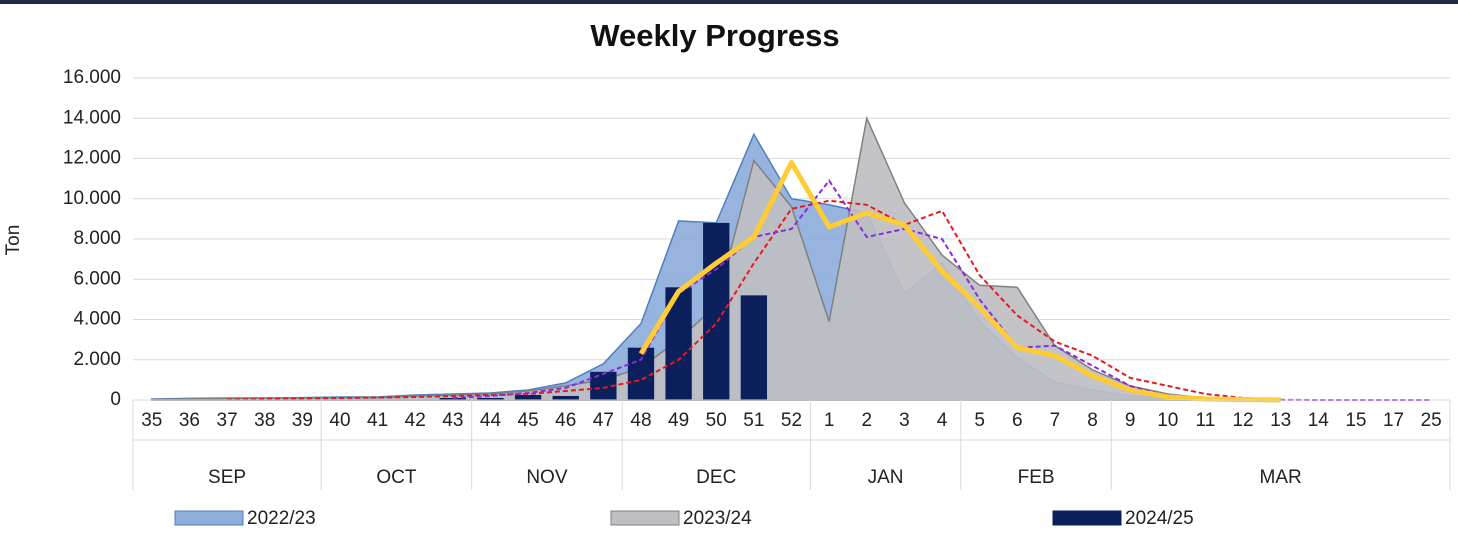  I want to click on legend-label: 2022/23, so click(281, 518).